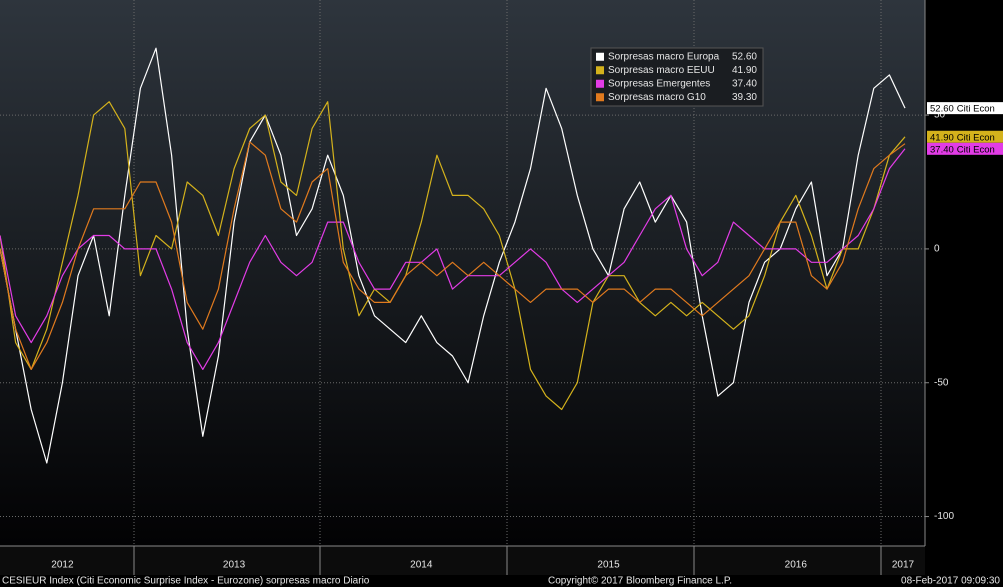 This screenshot has height=587, width=1003. Describe the element at coordinates (937, 249) in the screenshot. I see `y-tick-label: 0` at that location.